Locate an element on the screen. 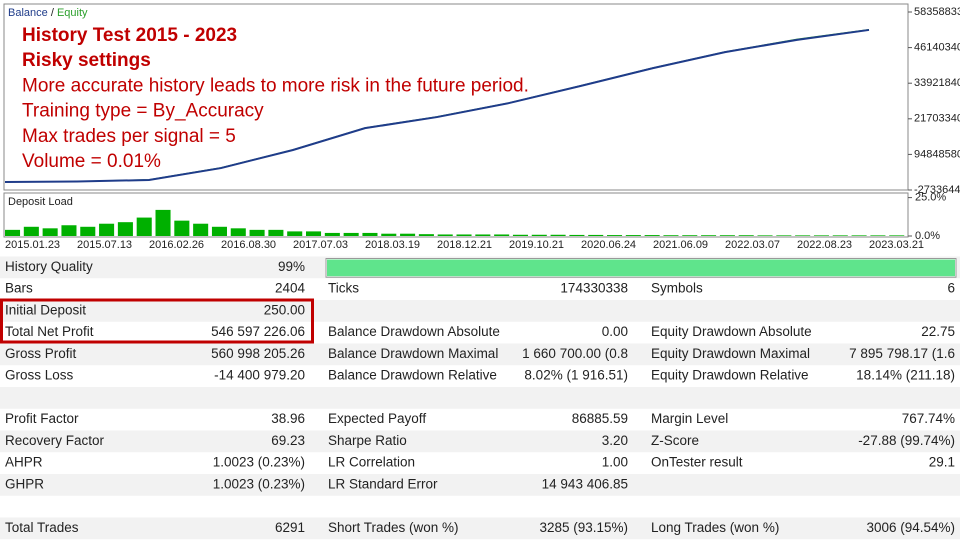 This screenshot has width=960, height=540. cell-label: Ticks is located at coordinates (343, 288).